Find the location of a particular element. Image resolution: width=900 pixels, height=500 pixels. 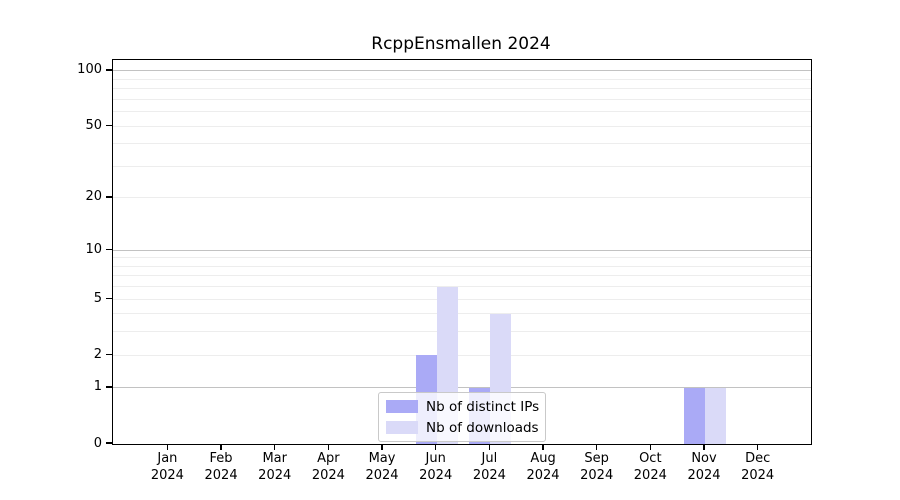

legend-item: Nb of downloads is located at coordinates (462, 427).